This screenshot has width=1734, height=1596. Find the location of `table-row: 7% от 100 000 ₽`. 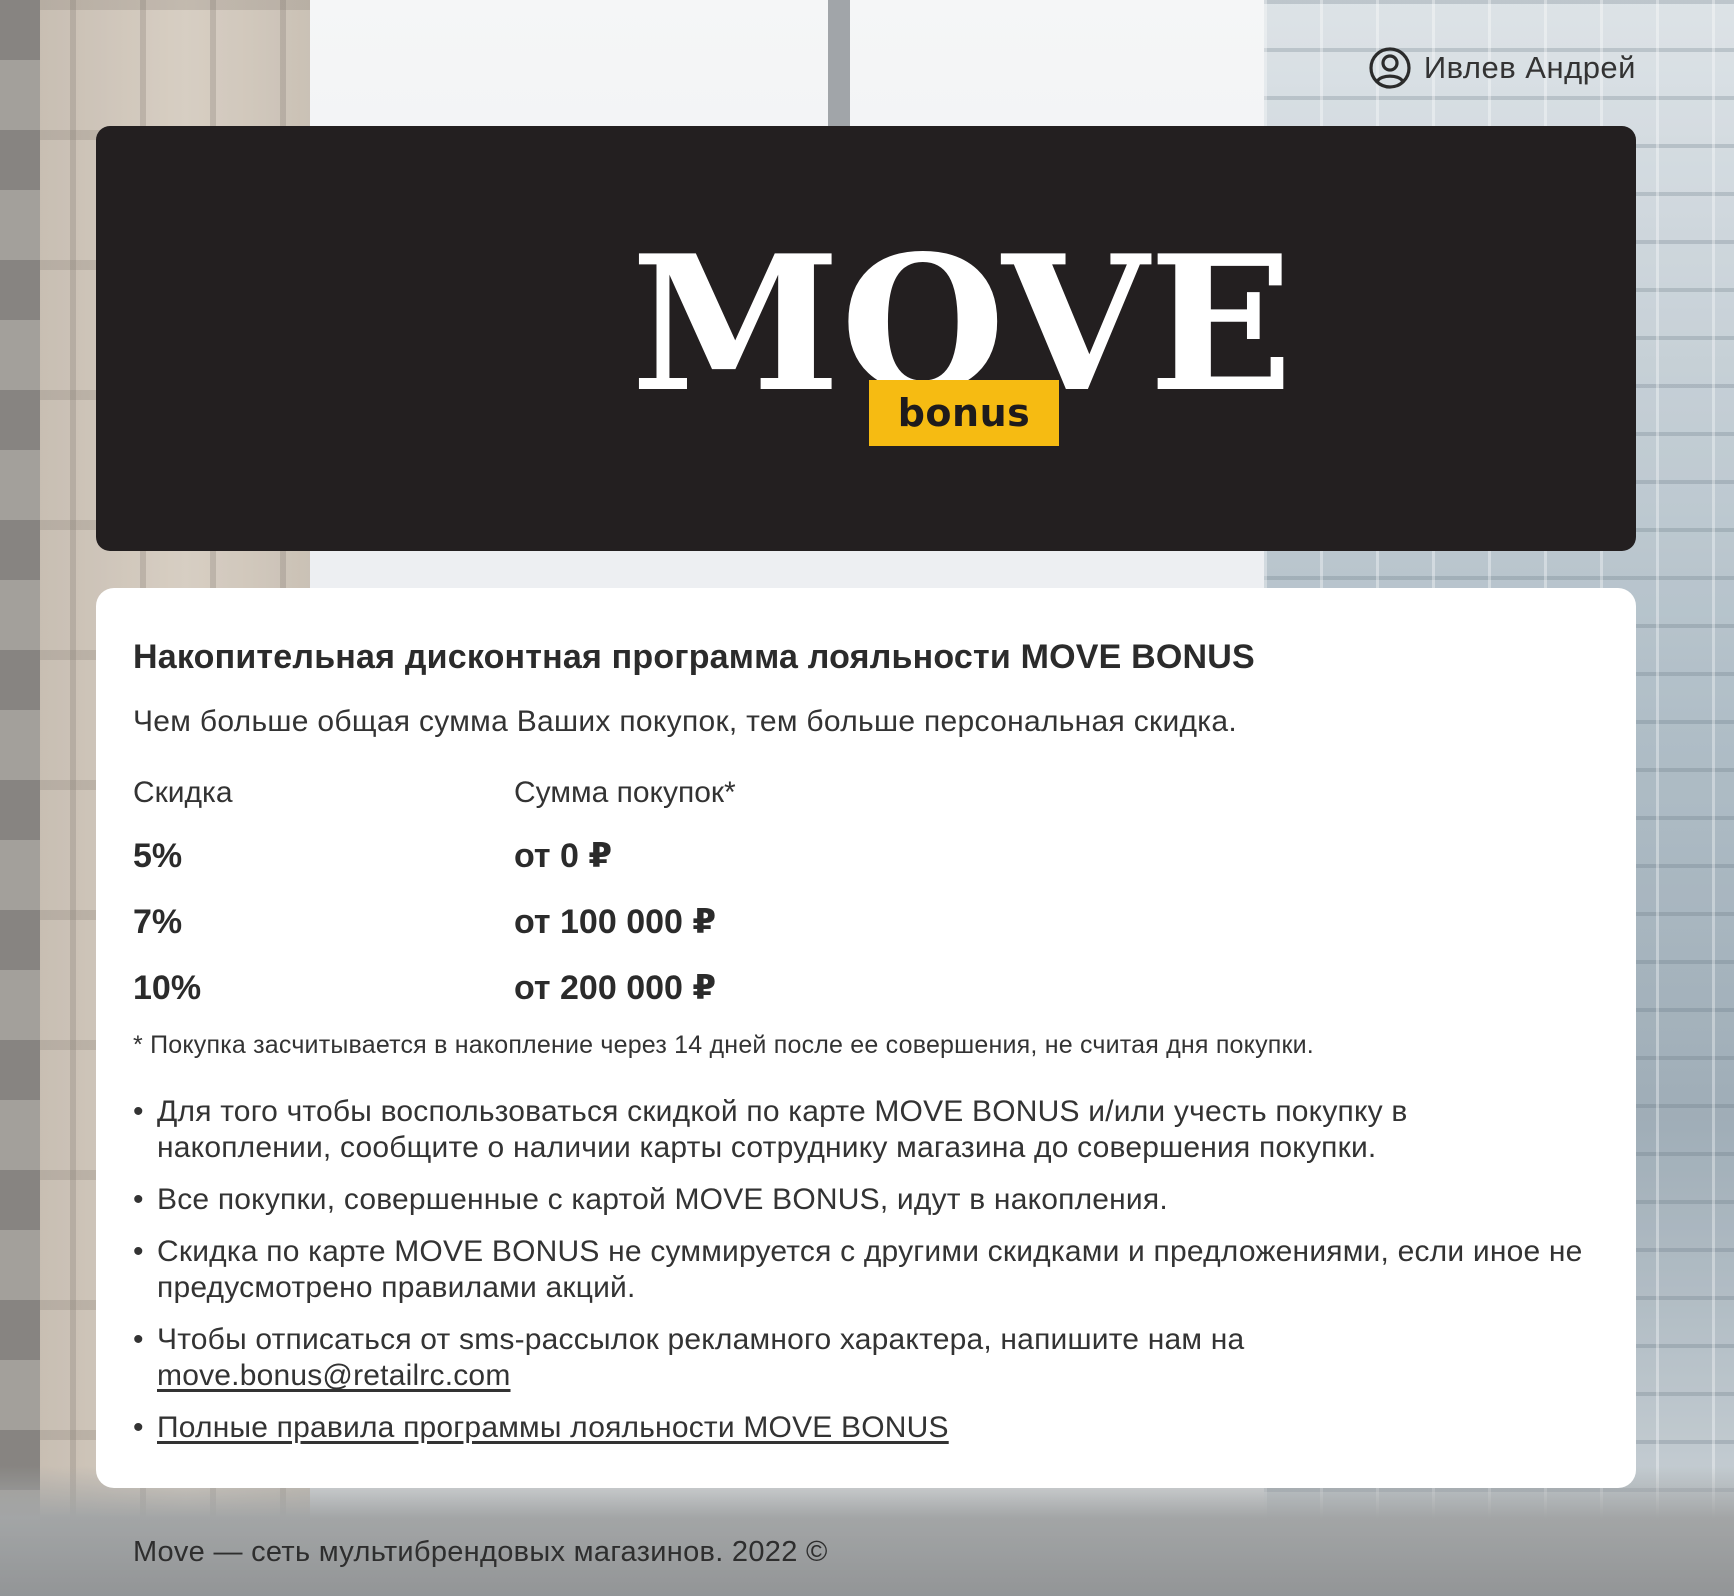

table-row: 7% от 100 000 ₽ is located at coordinates (866, 922).